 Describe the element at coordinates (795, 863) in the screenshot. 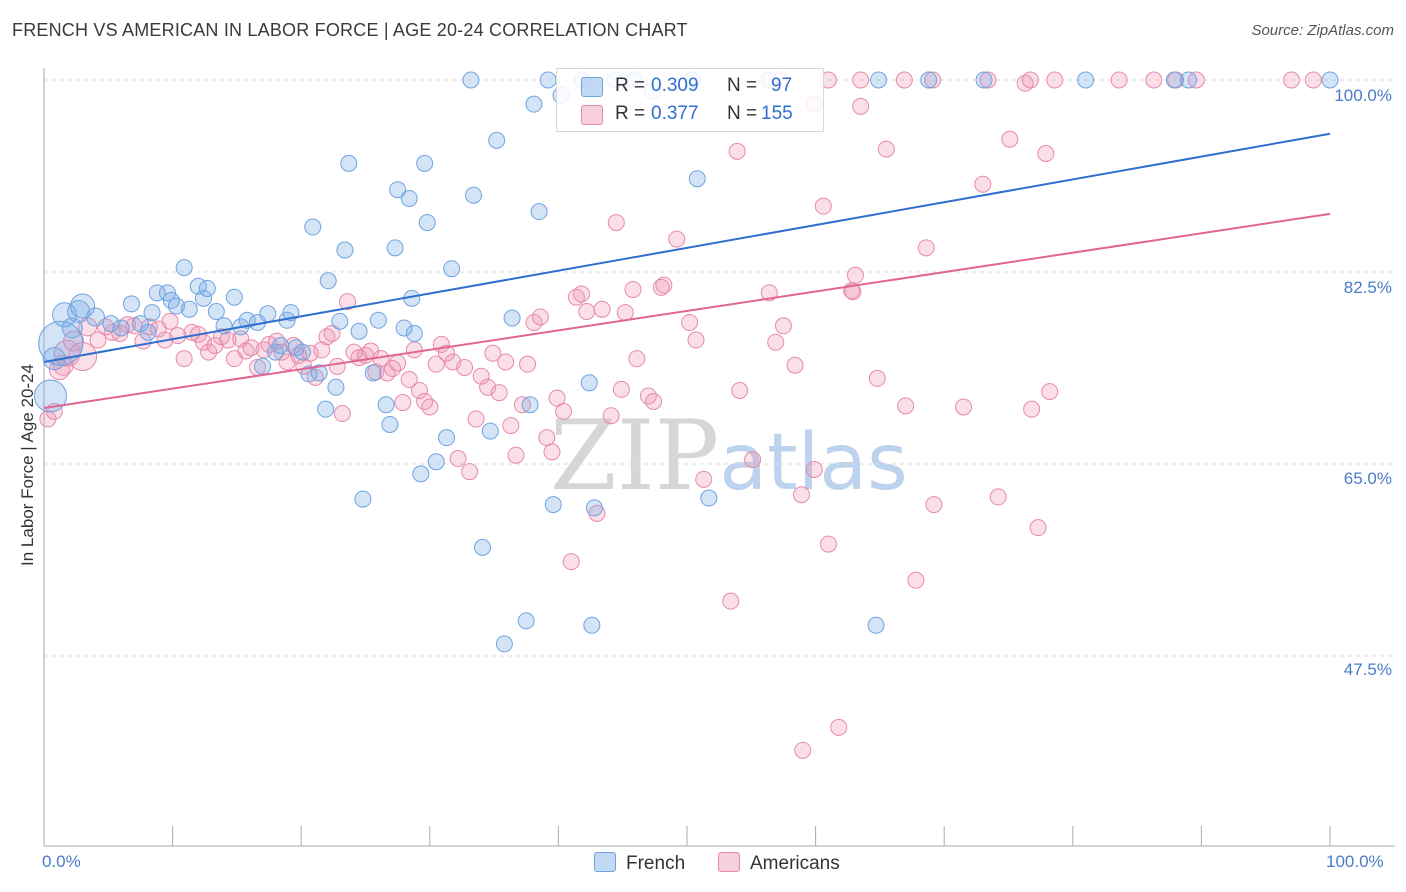

I see `bottom-legend-label: Americans` at that location.